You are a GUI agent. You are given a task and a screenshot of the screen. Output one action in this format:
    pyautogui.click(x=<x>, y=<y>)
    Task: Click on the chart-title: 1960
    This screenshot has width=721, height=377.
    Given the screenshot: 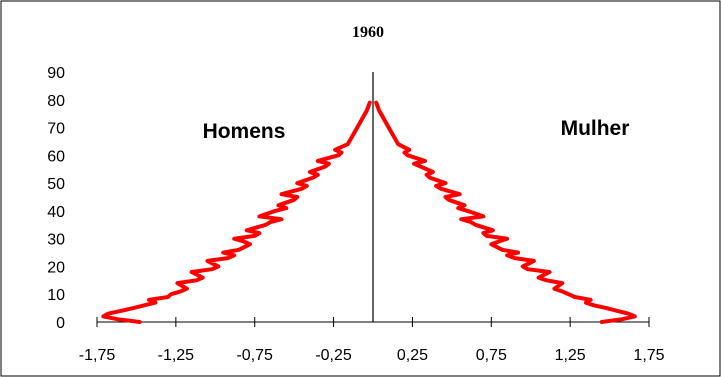 What is the action you would take?
    pyautogui.click(x=368, y=32)
    